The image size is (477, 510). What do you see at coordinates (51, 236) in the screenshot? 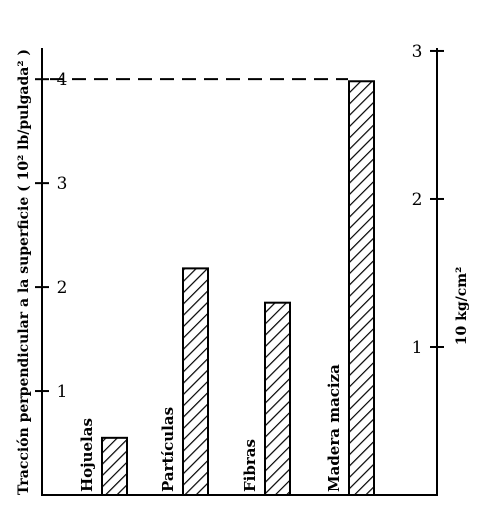
I see `left-axis-ticks: 1 2 3 4` at bounding box center [51, 236].